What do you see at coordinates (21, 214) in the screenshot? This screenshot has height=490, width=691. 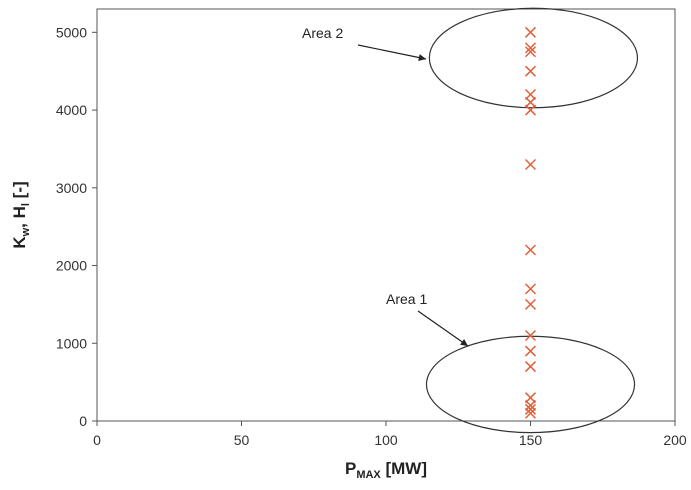 I see `y-axis-title: Kw, Hl [-]` at bounding box center [21, 214].